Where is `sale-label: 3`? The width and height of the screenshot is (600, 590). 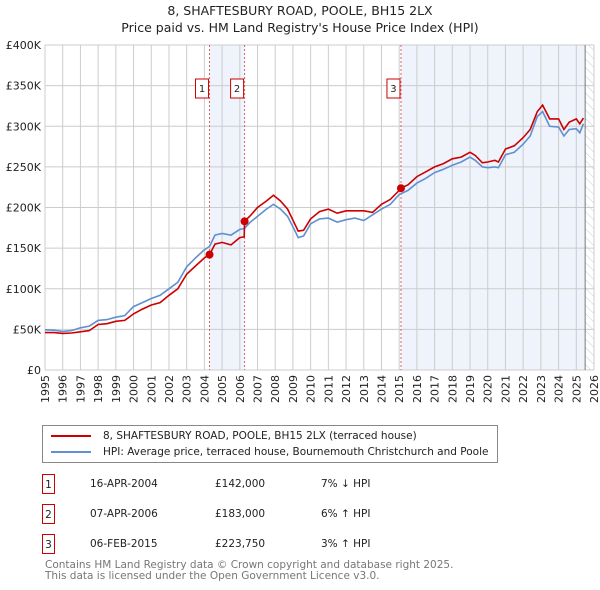 sale-label: 3 is located at coordinates (393, 89).